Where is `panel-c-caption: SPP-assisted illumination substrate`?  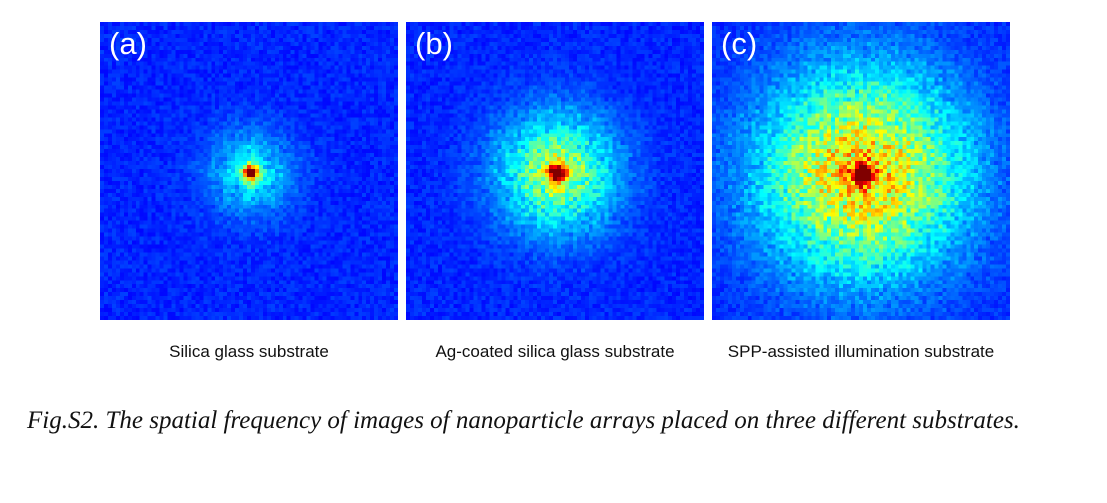
panel-c-caption: SPP-assisted illumination substrate is located at coordinates (861, 351).